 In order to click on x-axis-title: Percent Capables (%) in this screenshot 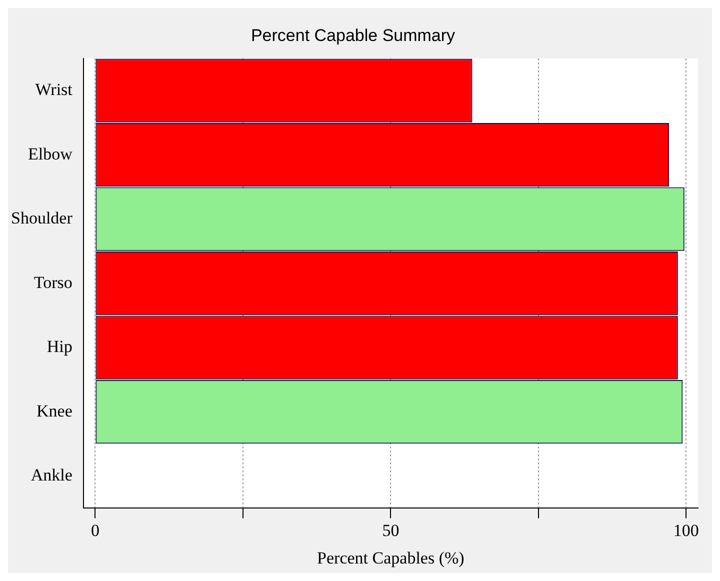, I will do `click(390, 558)`.